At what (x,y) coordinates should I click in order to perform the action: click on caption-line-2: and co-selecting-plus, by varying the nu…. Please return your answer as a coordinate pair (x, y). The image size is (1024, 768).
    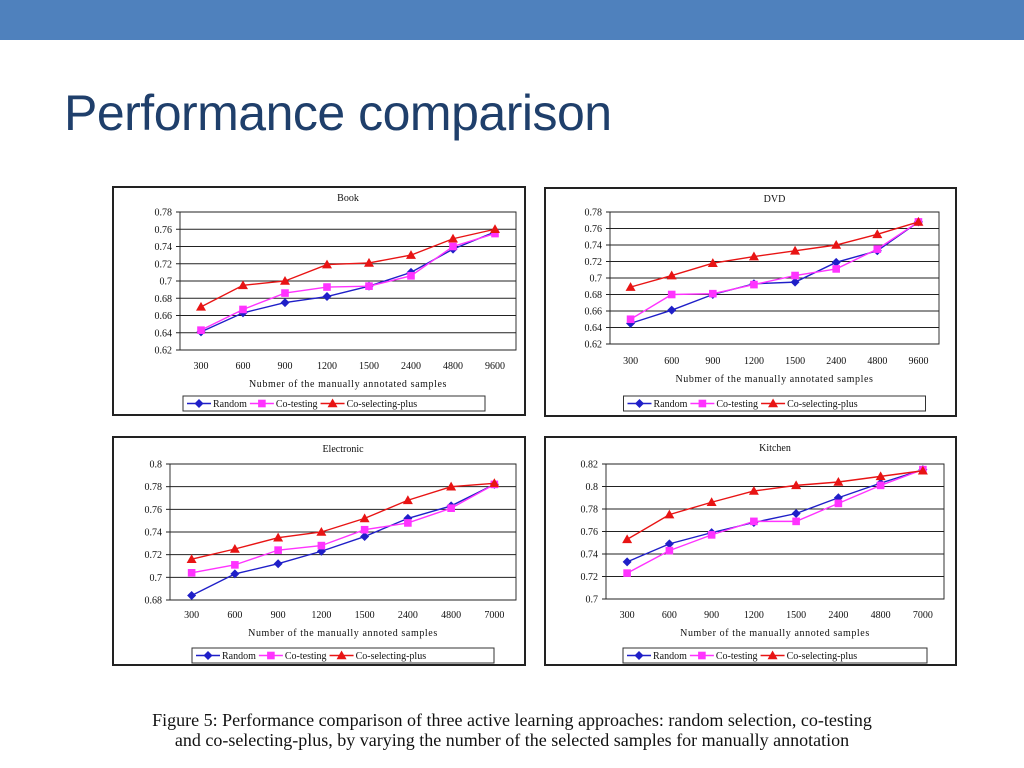
    Looking at the image, I should click on (512, 740).